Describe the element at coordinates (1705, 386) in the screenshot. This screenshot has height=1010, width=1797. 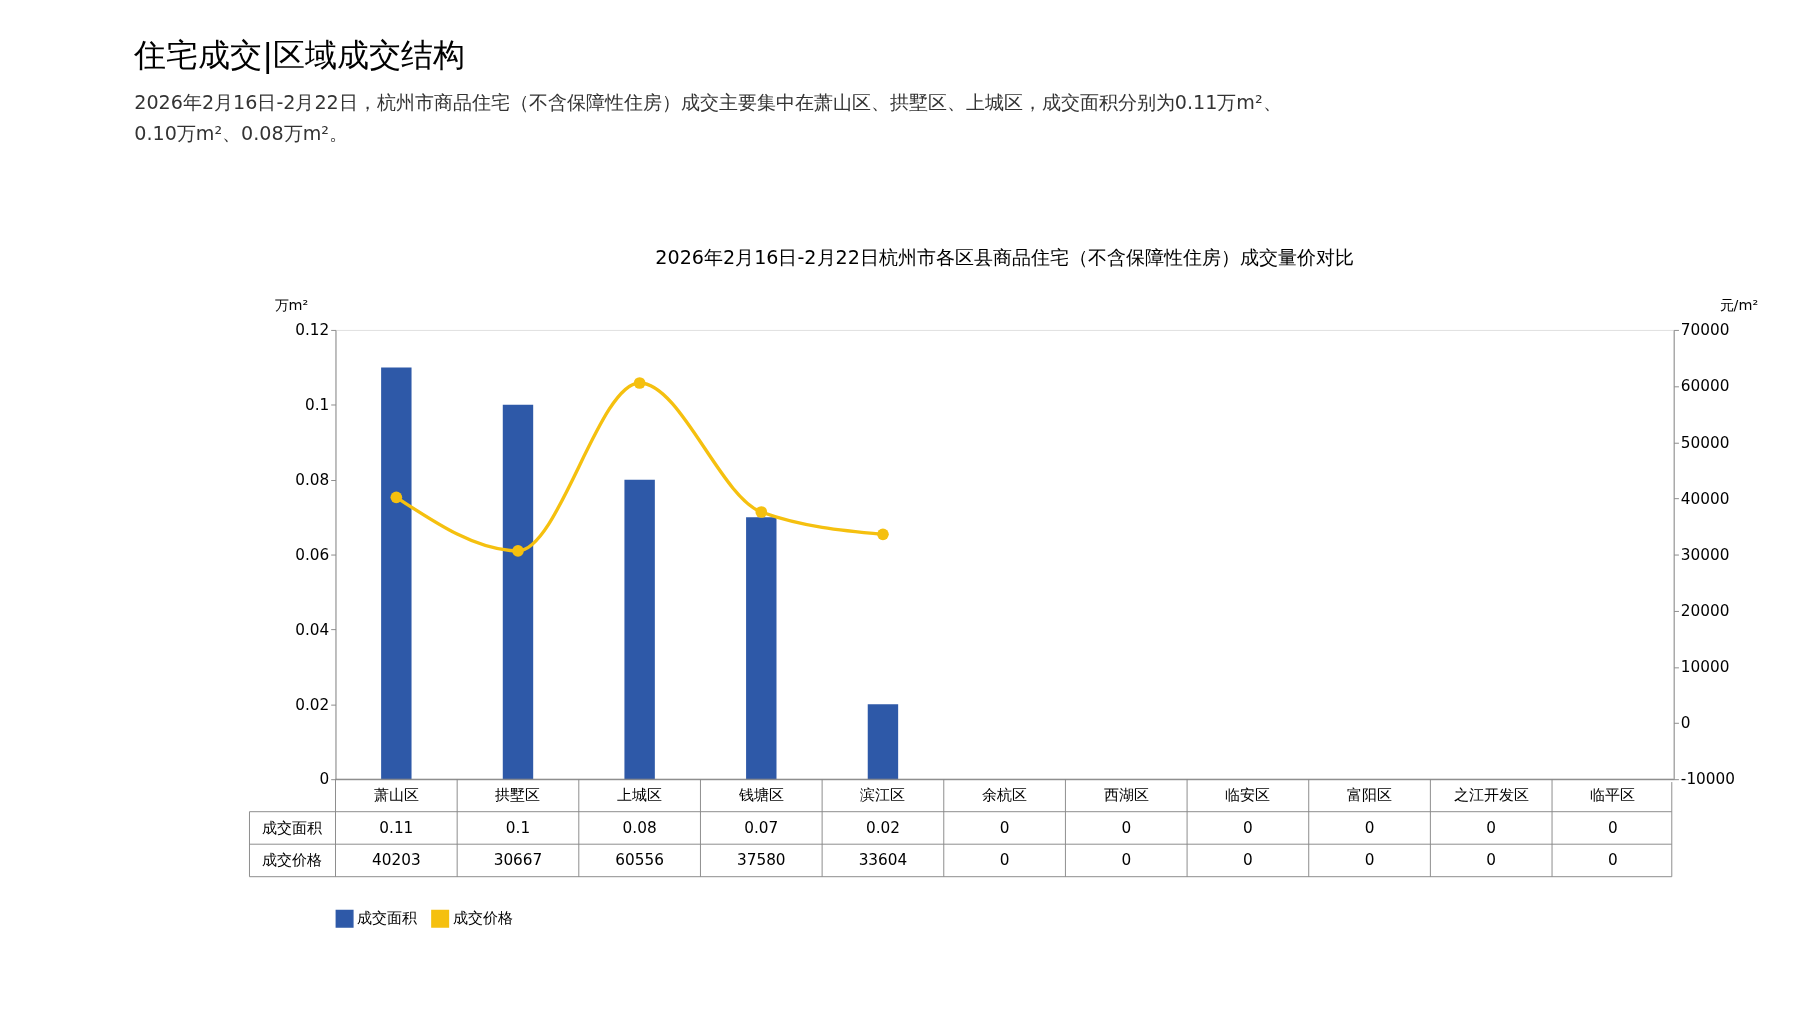
I see `y2-tick-label: 60000` at that location.